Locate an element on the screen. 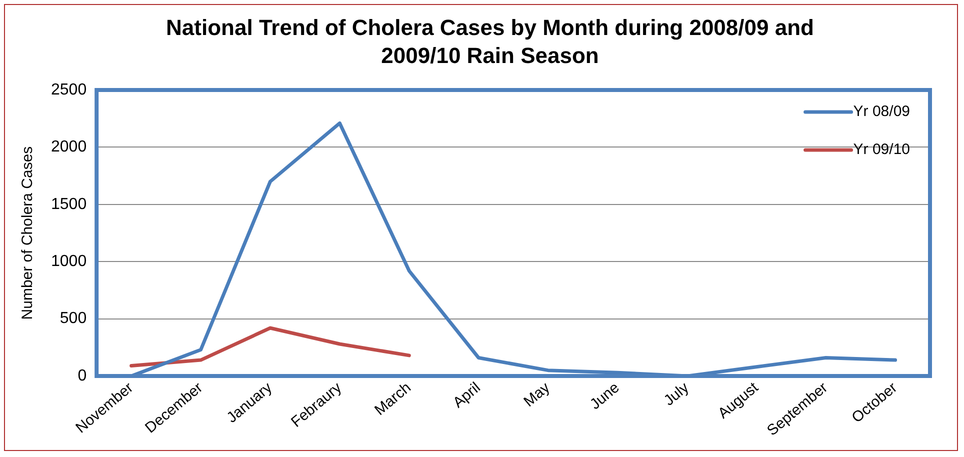 This screenshot has width=964, height=457. y-tick-label: 500 is located at coordinates (73, 319).